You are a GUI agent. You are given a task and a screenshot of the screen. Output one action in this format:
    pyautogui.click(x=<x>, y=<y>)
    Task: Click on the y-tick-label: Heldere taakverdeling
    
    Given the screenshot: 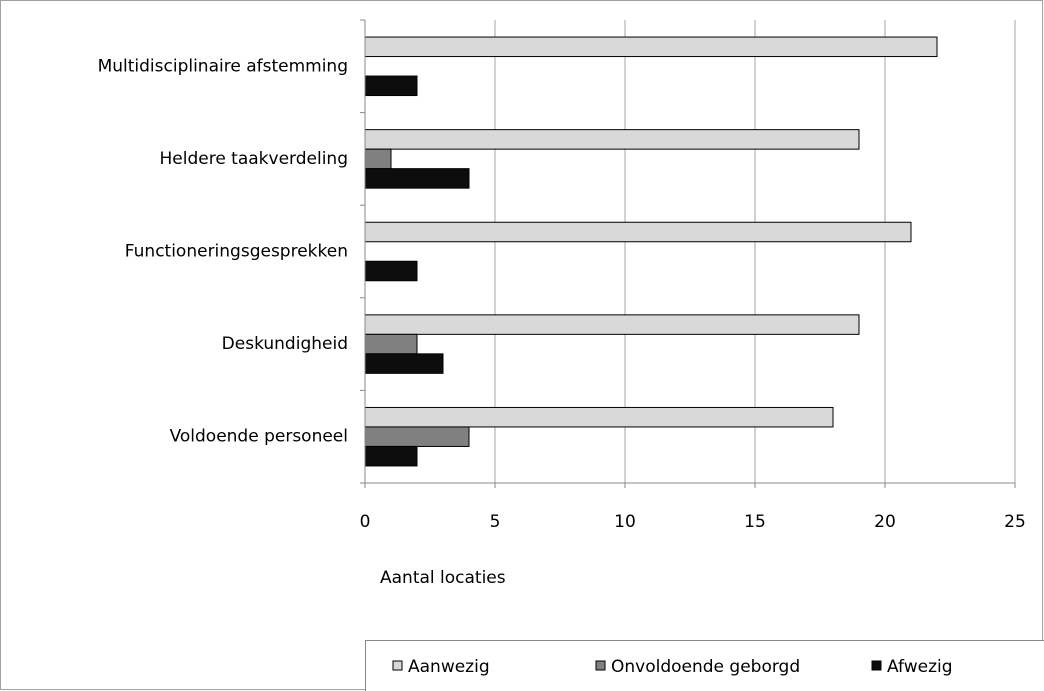 What is the action you would take?
    pyautogui.click(x=253, y=159)
    